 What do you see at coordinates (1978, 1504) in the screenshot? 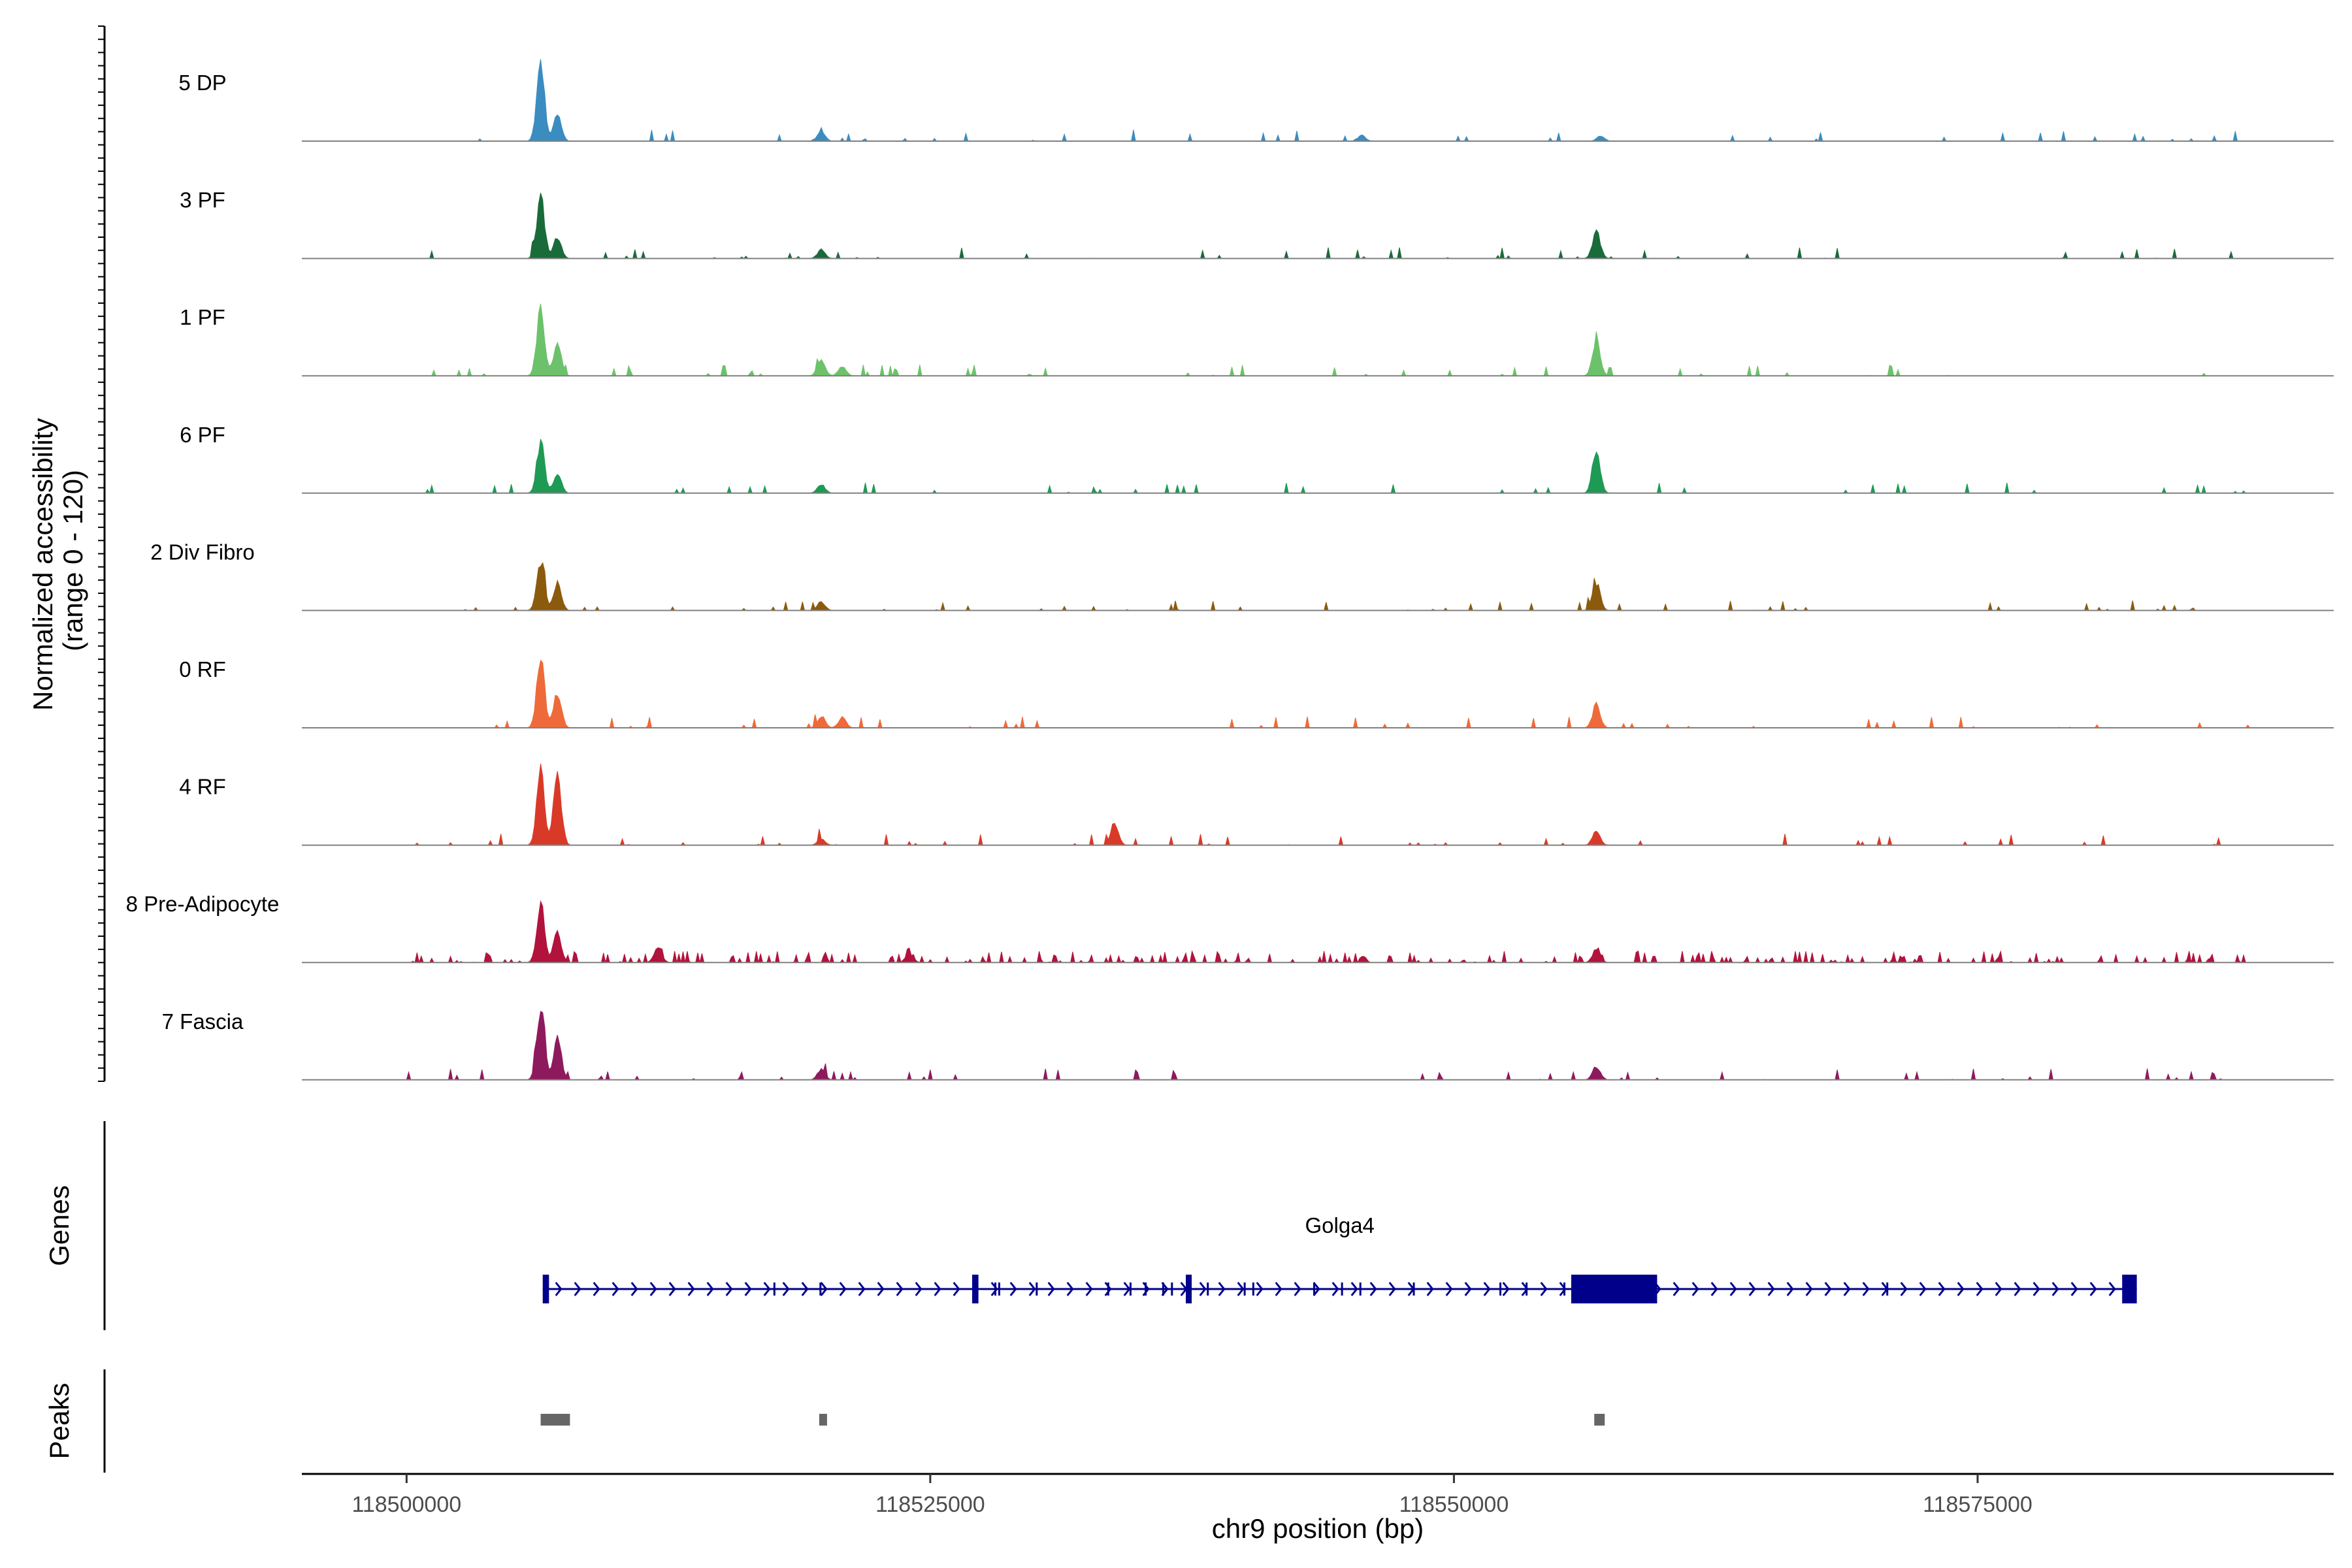
I see `x-tick-label: 118575000` at bounding box center [1978, 1504].